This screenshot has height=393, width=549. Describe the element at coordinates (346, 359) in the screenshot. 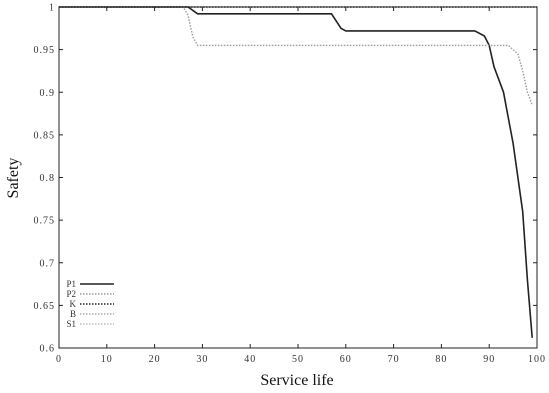

I see `x-tick-label: 60` at that location.